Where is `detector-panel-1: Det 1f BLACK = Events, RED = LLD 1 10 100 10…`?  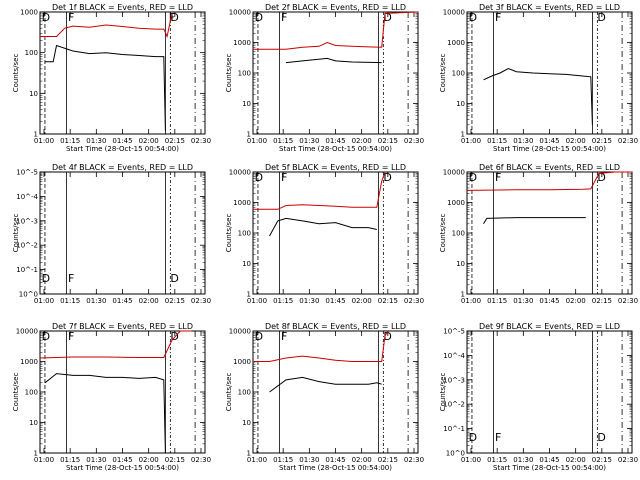
detector-panel-1: Det 1f BLACK = Events, RED = LLD 1 10 100 10… is located at coordinates (111, 78).